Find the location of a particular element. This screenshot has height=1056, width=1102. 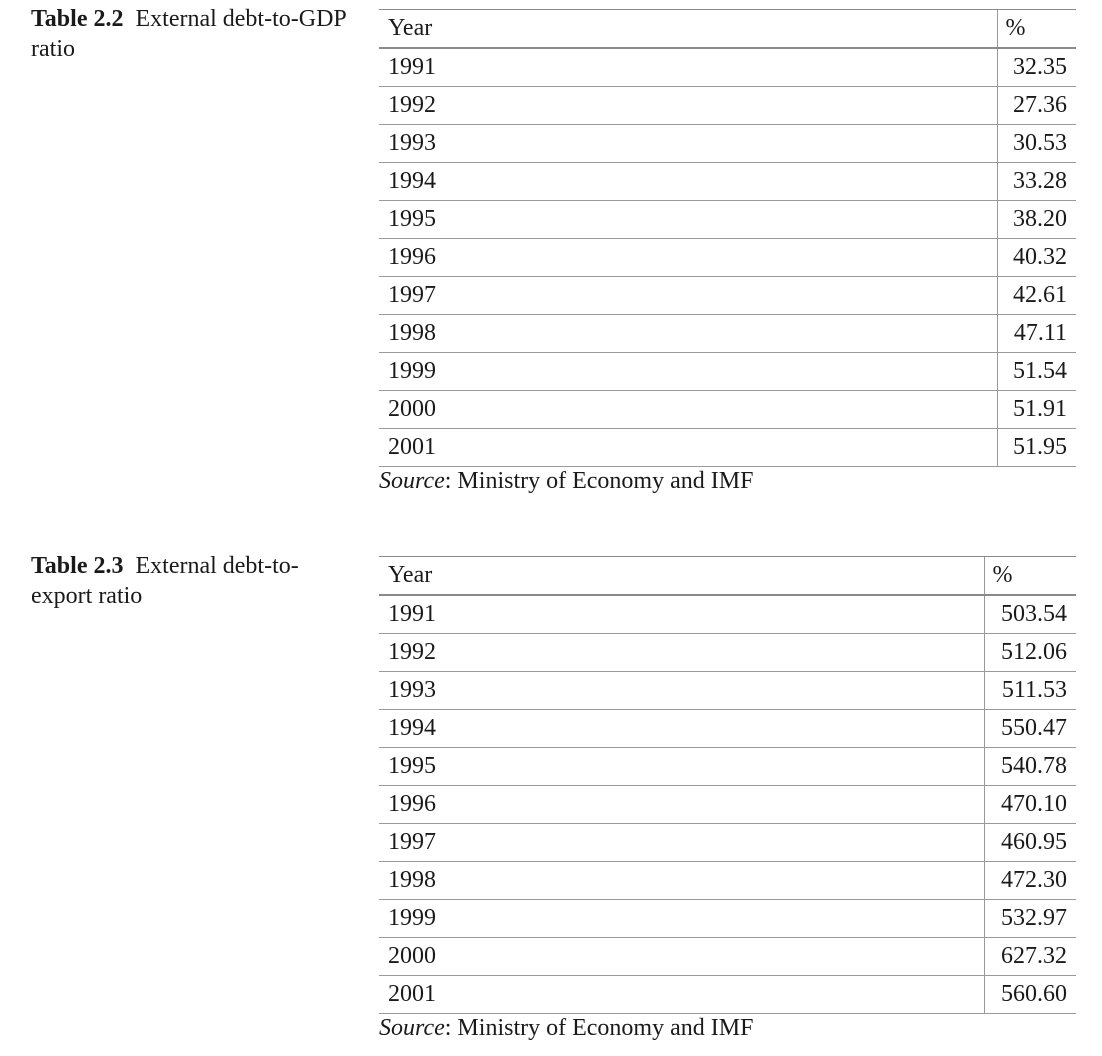

value-cell: 503.54 is located at coordinates (1030, 614).